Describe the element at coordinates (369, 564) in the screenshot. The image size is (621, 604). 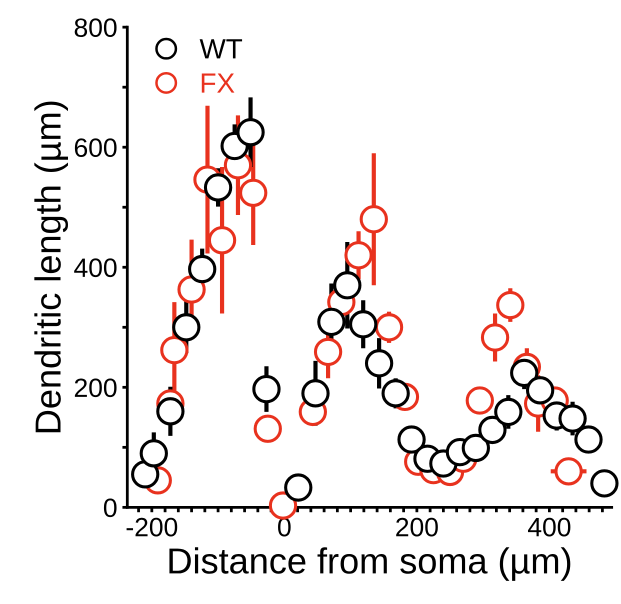
I see `x-axis-title: Distance from soma (µm)` at that location.